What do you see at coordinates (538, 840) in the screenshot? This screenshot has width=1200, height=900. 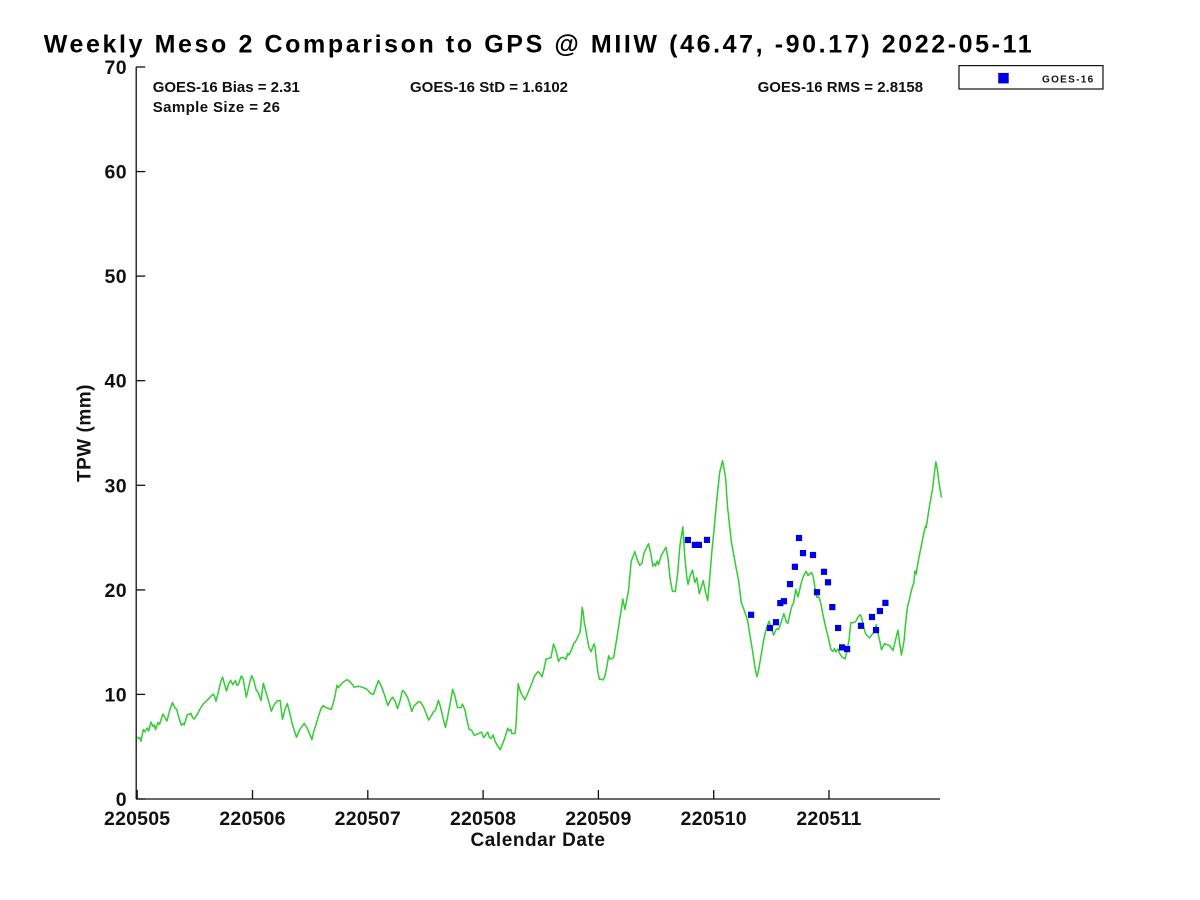 I see `svg-text: Calendar Date` at bounding box center [538, 840].